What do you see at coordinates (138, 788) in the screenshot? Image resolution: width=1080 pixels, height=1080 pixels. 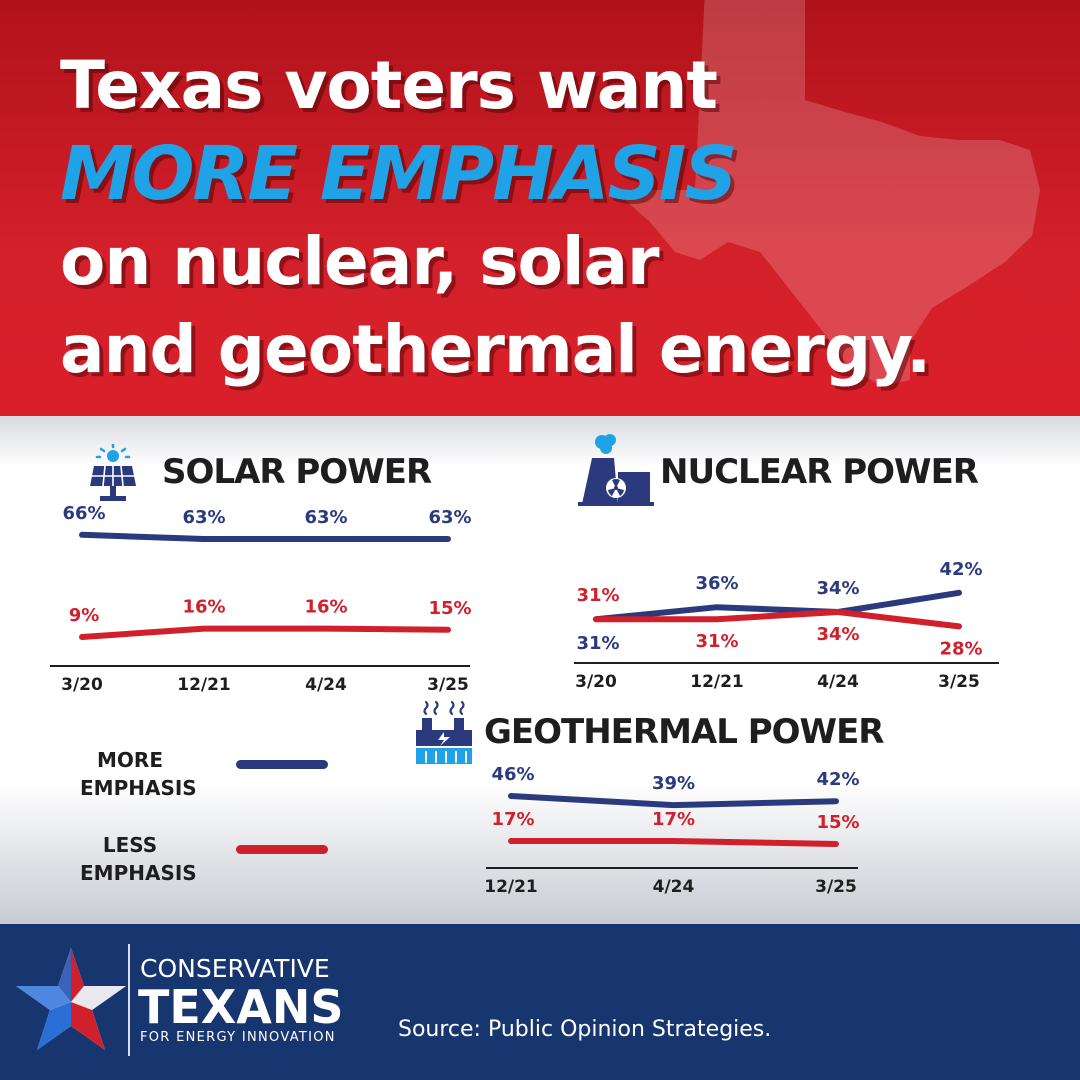 I see `legend-more-line-2: EMPHASIS` at bounding box center [138, 788].